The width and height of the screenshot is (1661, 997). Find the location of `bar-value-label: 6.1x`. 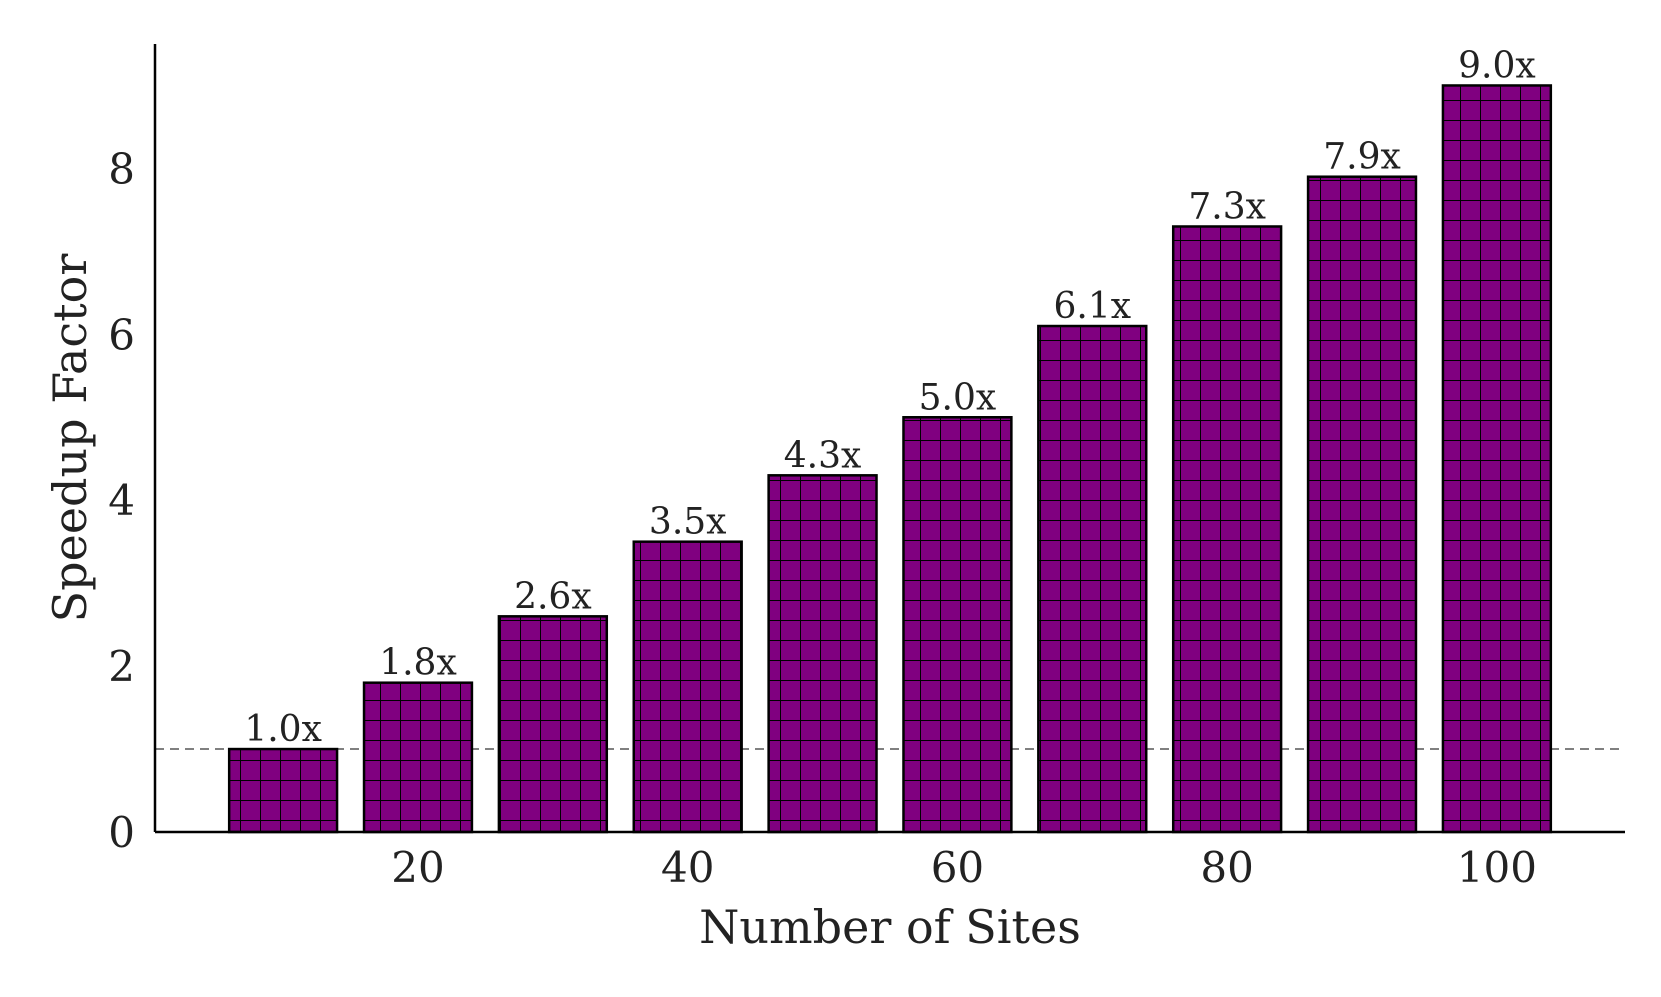

bar-value-label: 6.1x is located at coordinates (1093, 306).